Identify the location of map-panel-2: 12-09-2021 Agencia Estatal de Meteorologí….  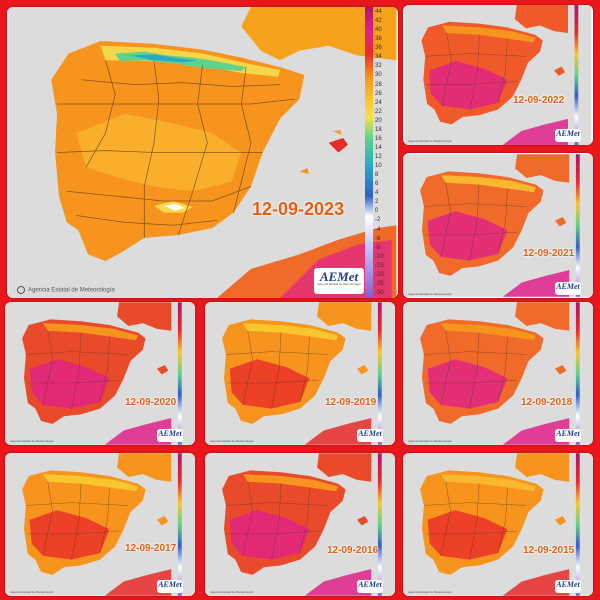
(498, 225).